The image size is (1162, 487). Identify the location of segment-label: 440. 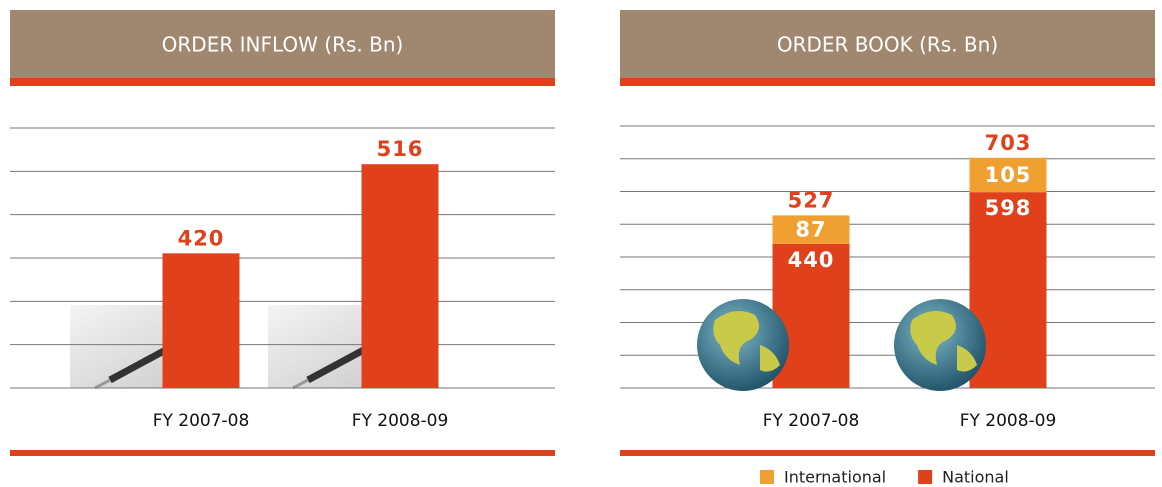
(811, 260).